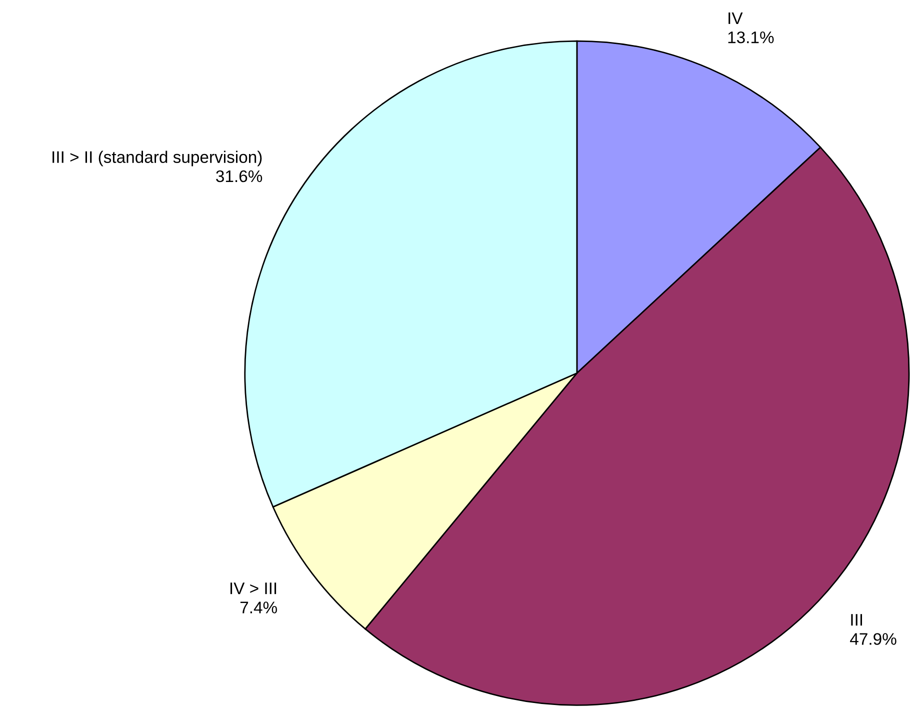 This screenshot has width=910, height=708. What do you see at coordinates (157, 158) in the screenshot?
I see `slice-label: III > II (standard supervision)` at bounding box center [157, 158].